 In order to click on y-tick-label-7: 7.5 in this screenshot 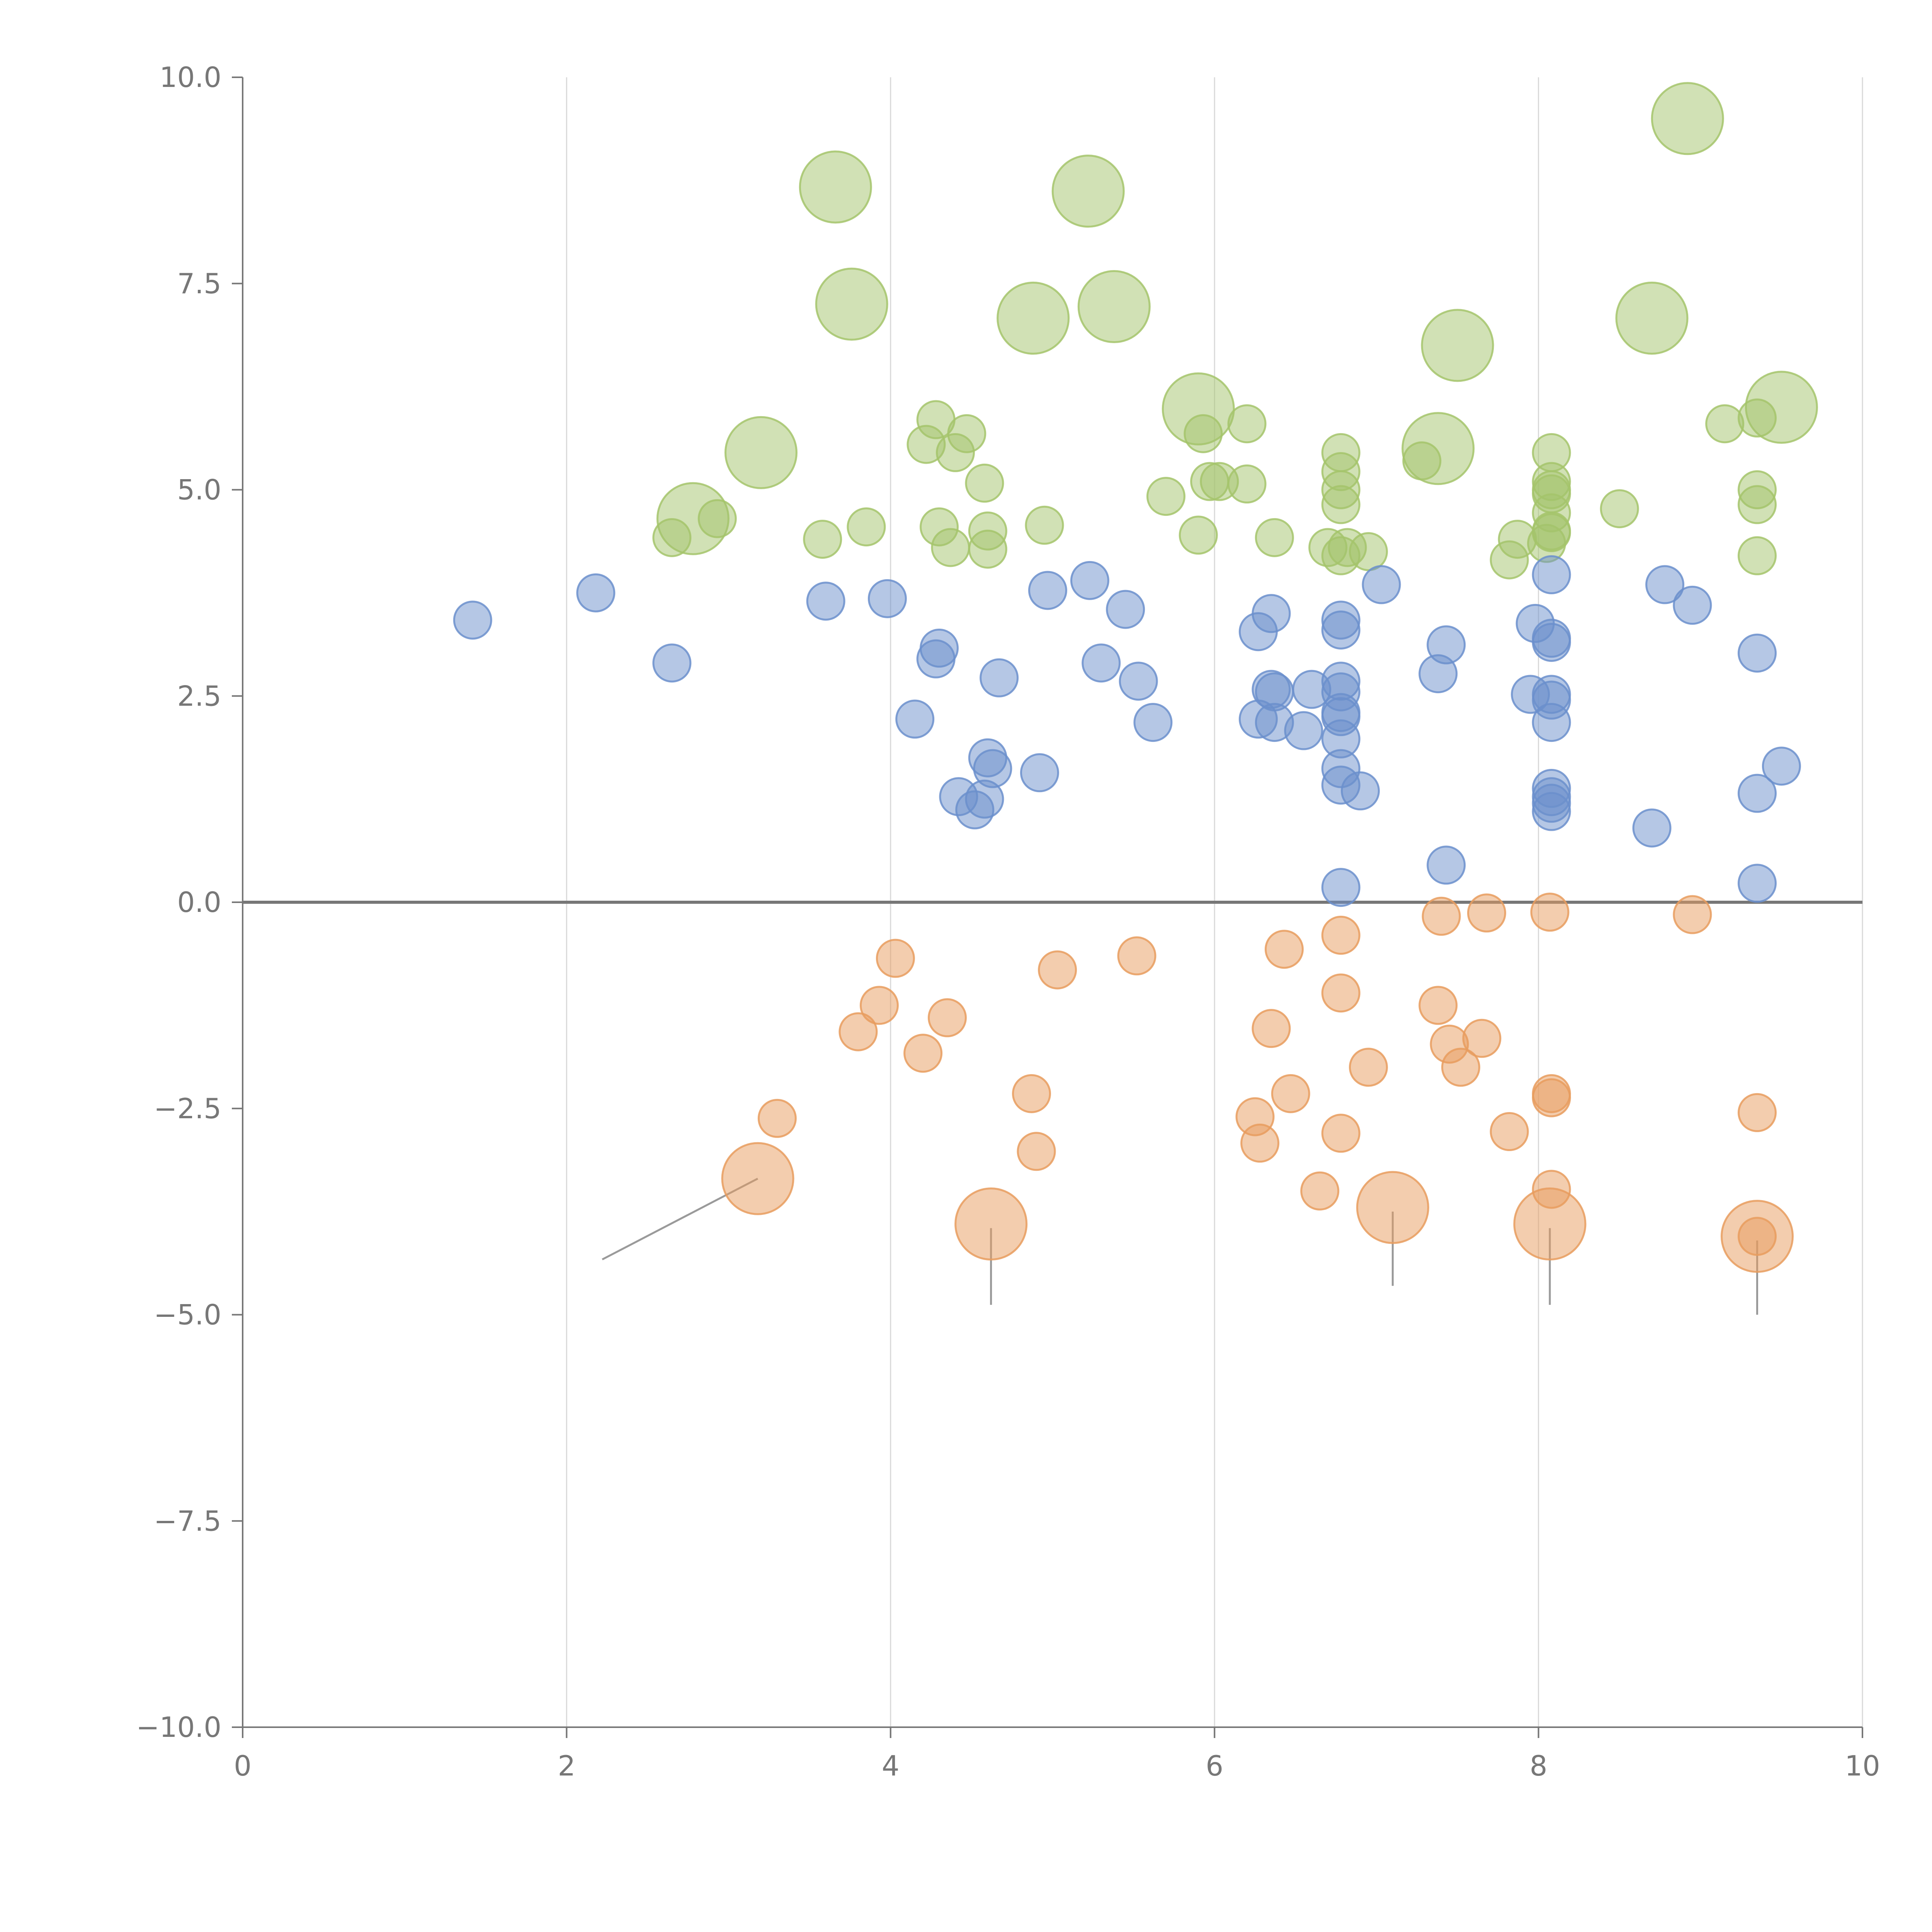, I will do `click(199, 284)`.